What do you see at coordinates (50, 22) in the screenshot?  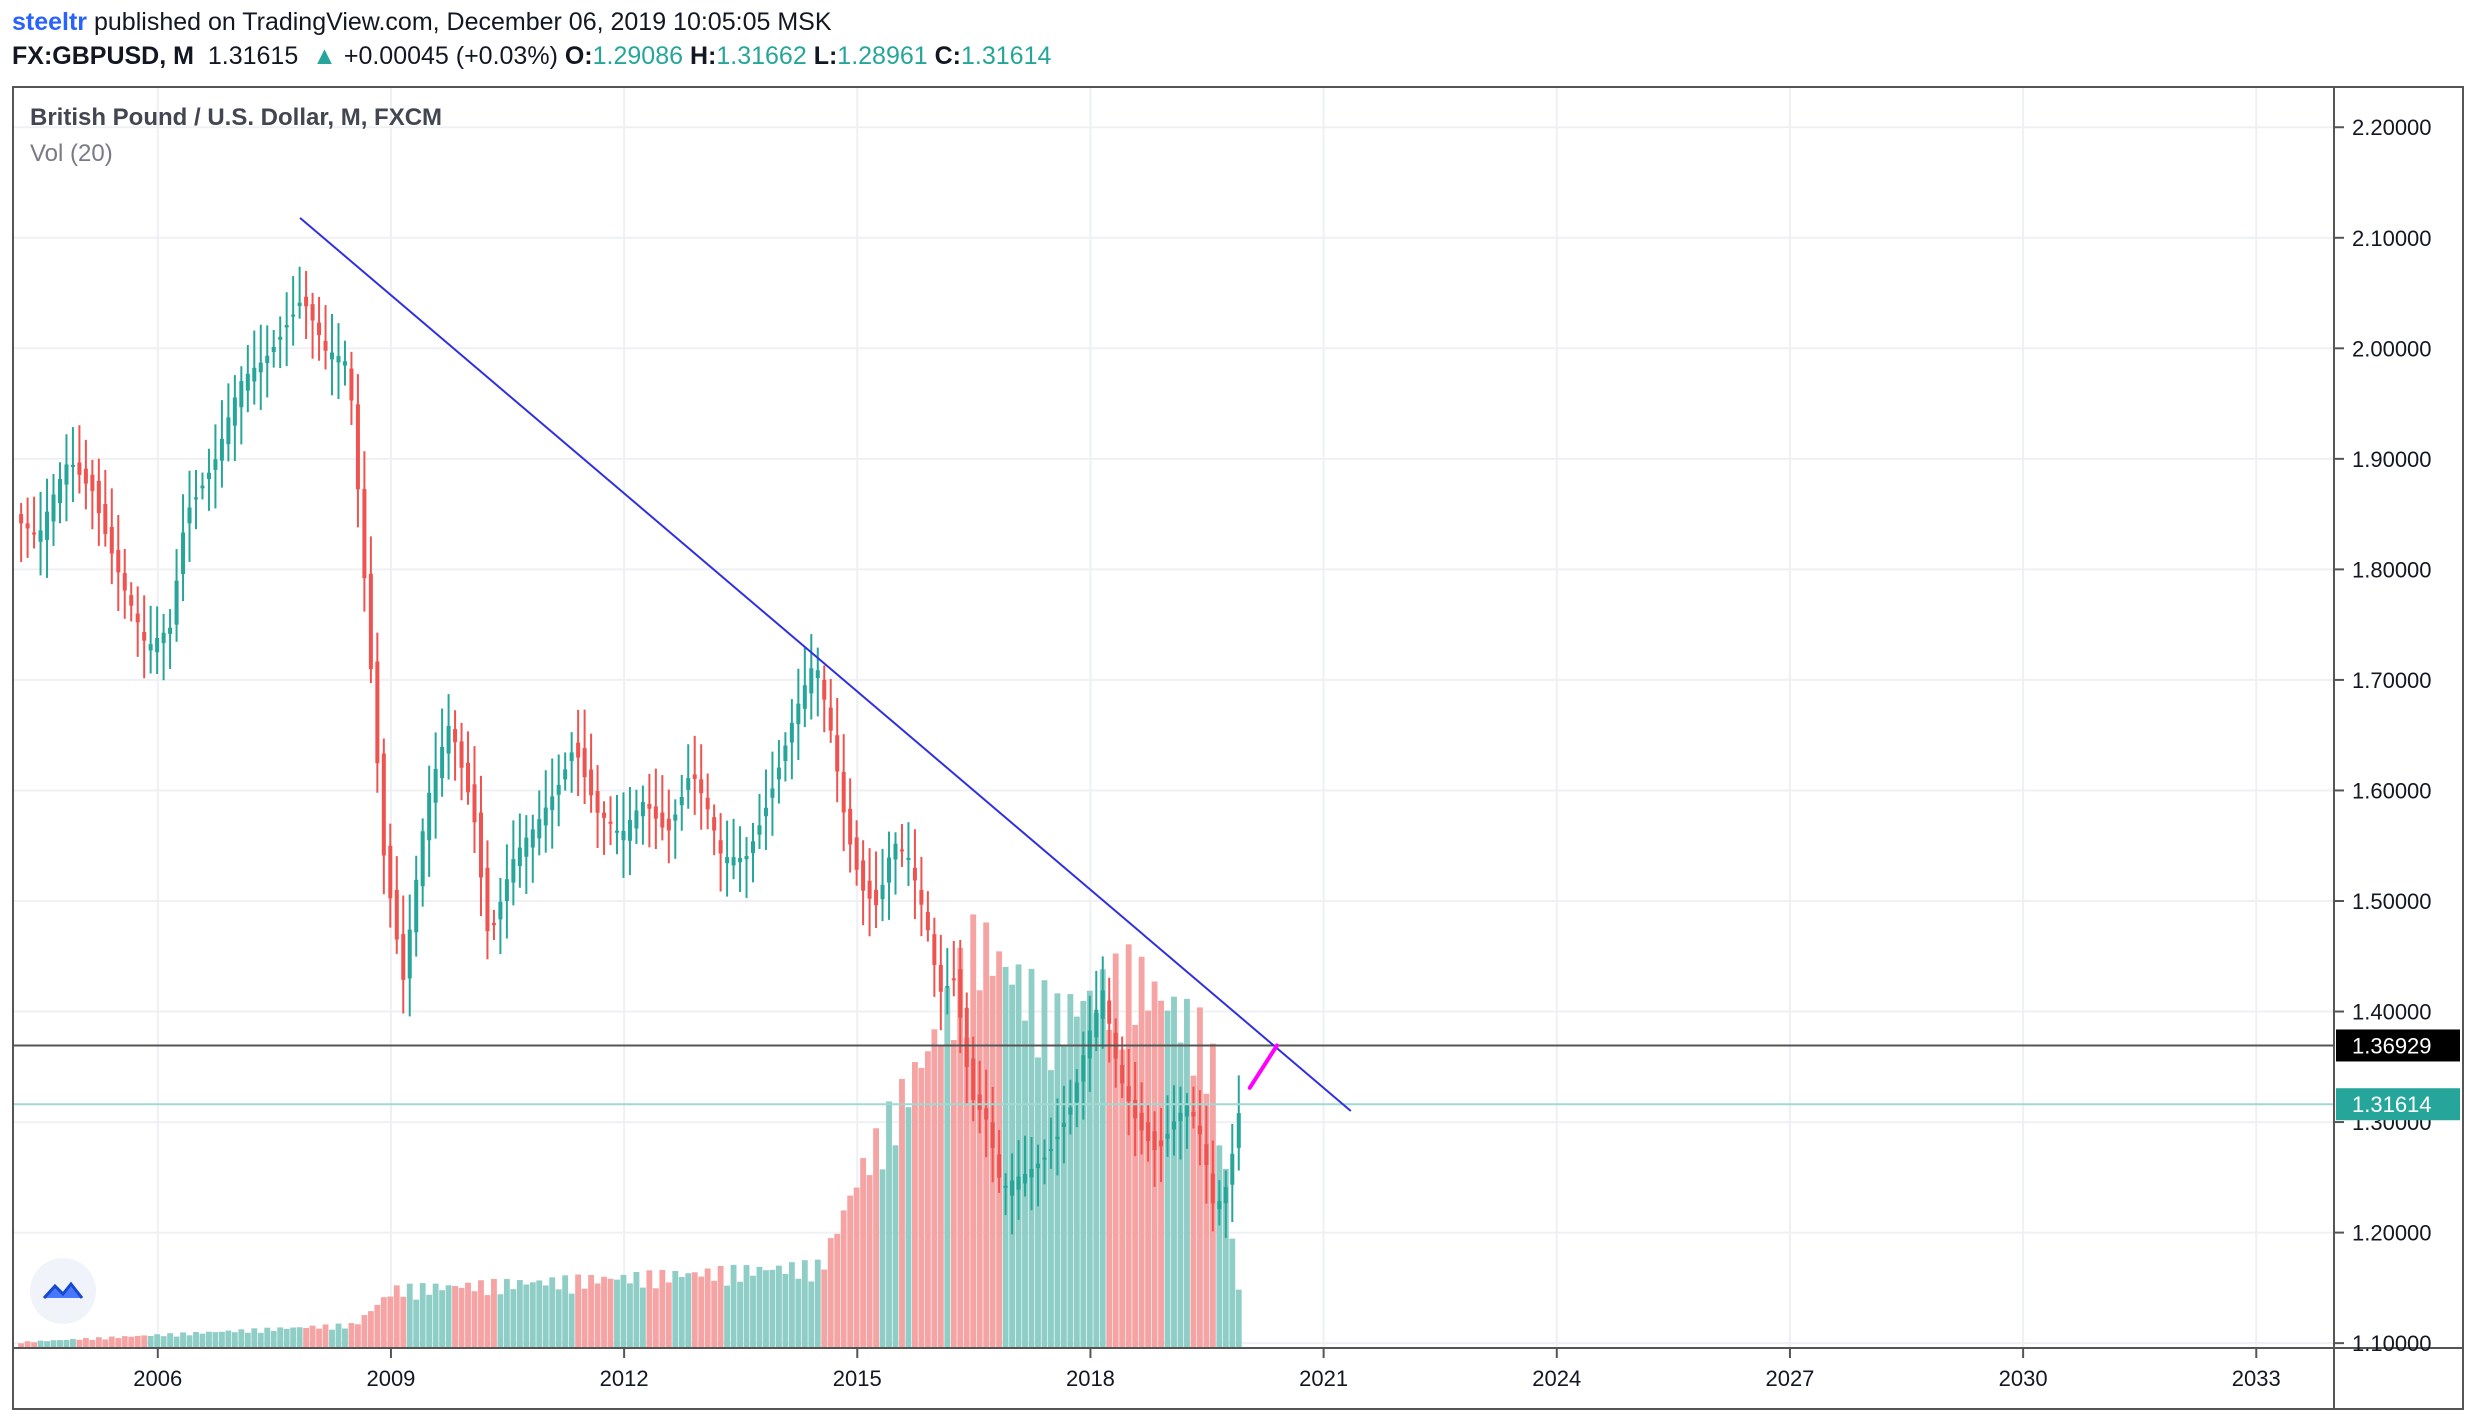 I see `author-link: steeltr` at bounding box center [50, 22].